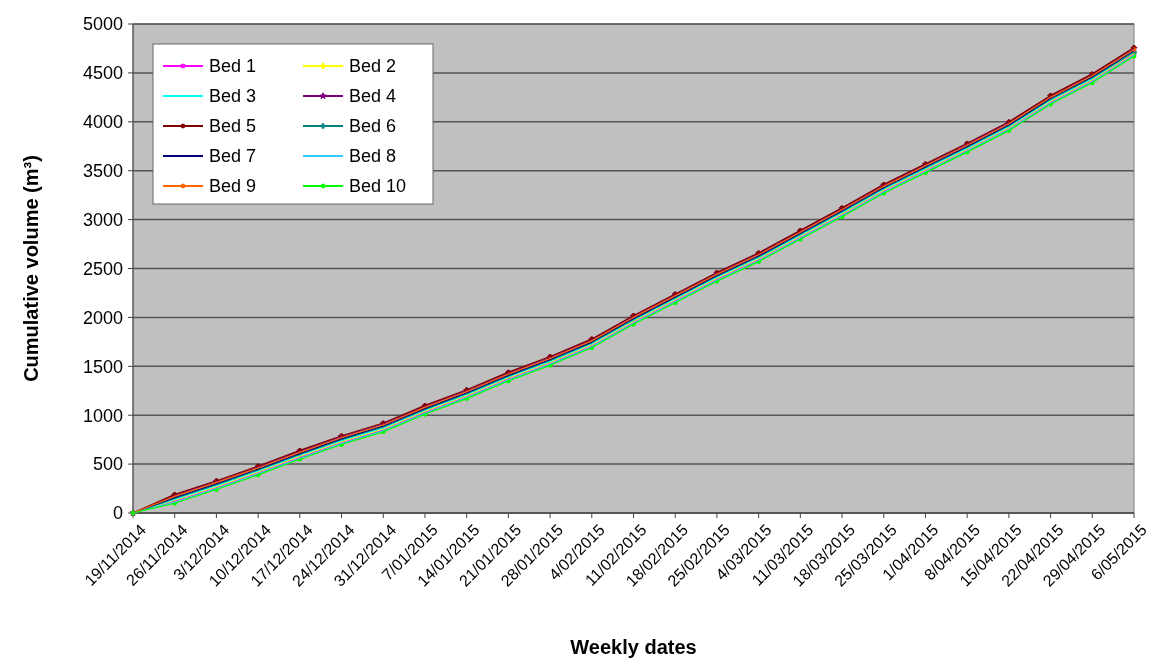 The image size is (1170, 670). What do you see at coordinates (102, 24) in the screenshot?
I see `y-tick-label: 5000` at bounding box center [102, 24].